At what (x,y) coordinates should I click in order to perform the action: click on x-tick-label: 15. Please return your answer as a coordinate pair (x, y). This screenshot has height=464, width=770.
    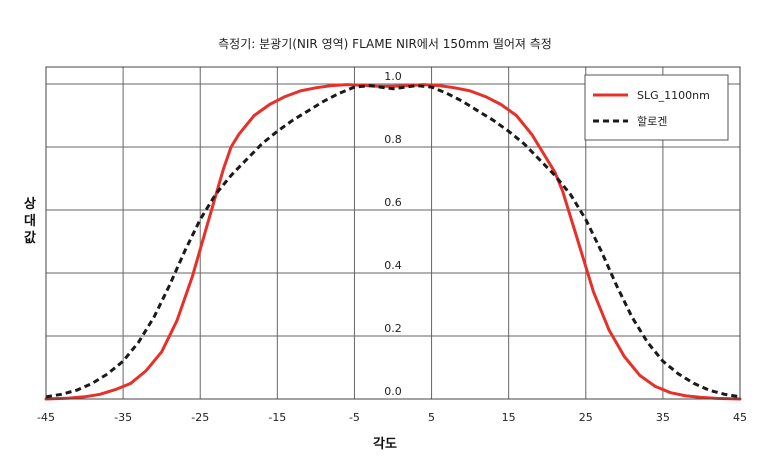
    Looking at the image, I should click on (509, 417).